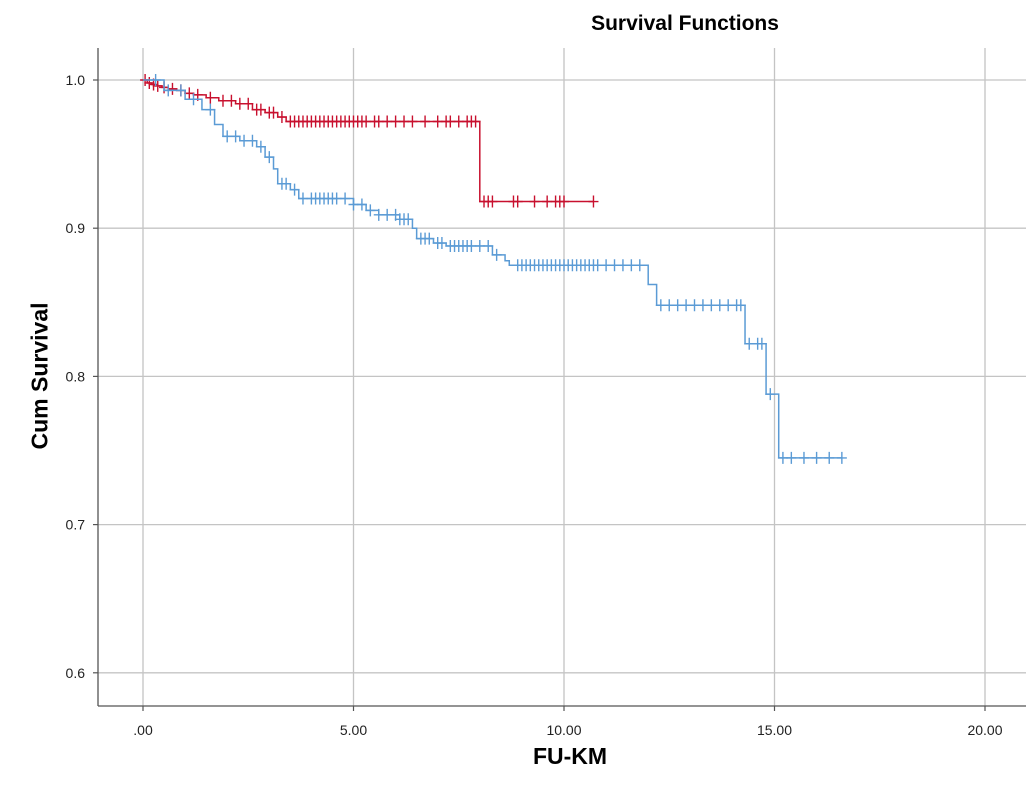 The image size is (1026, 786). What do you see at coordinates (353, 730) in the screenshot?
I see `x-tick-label: 5.00` at bounding box center [353, 730].